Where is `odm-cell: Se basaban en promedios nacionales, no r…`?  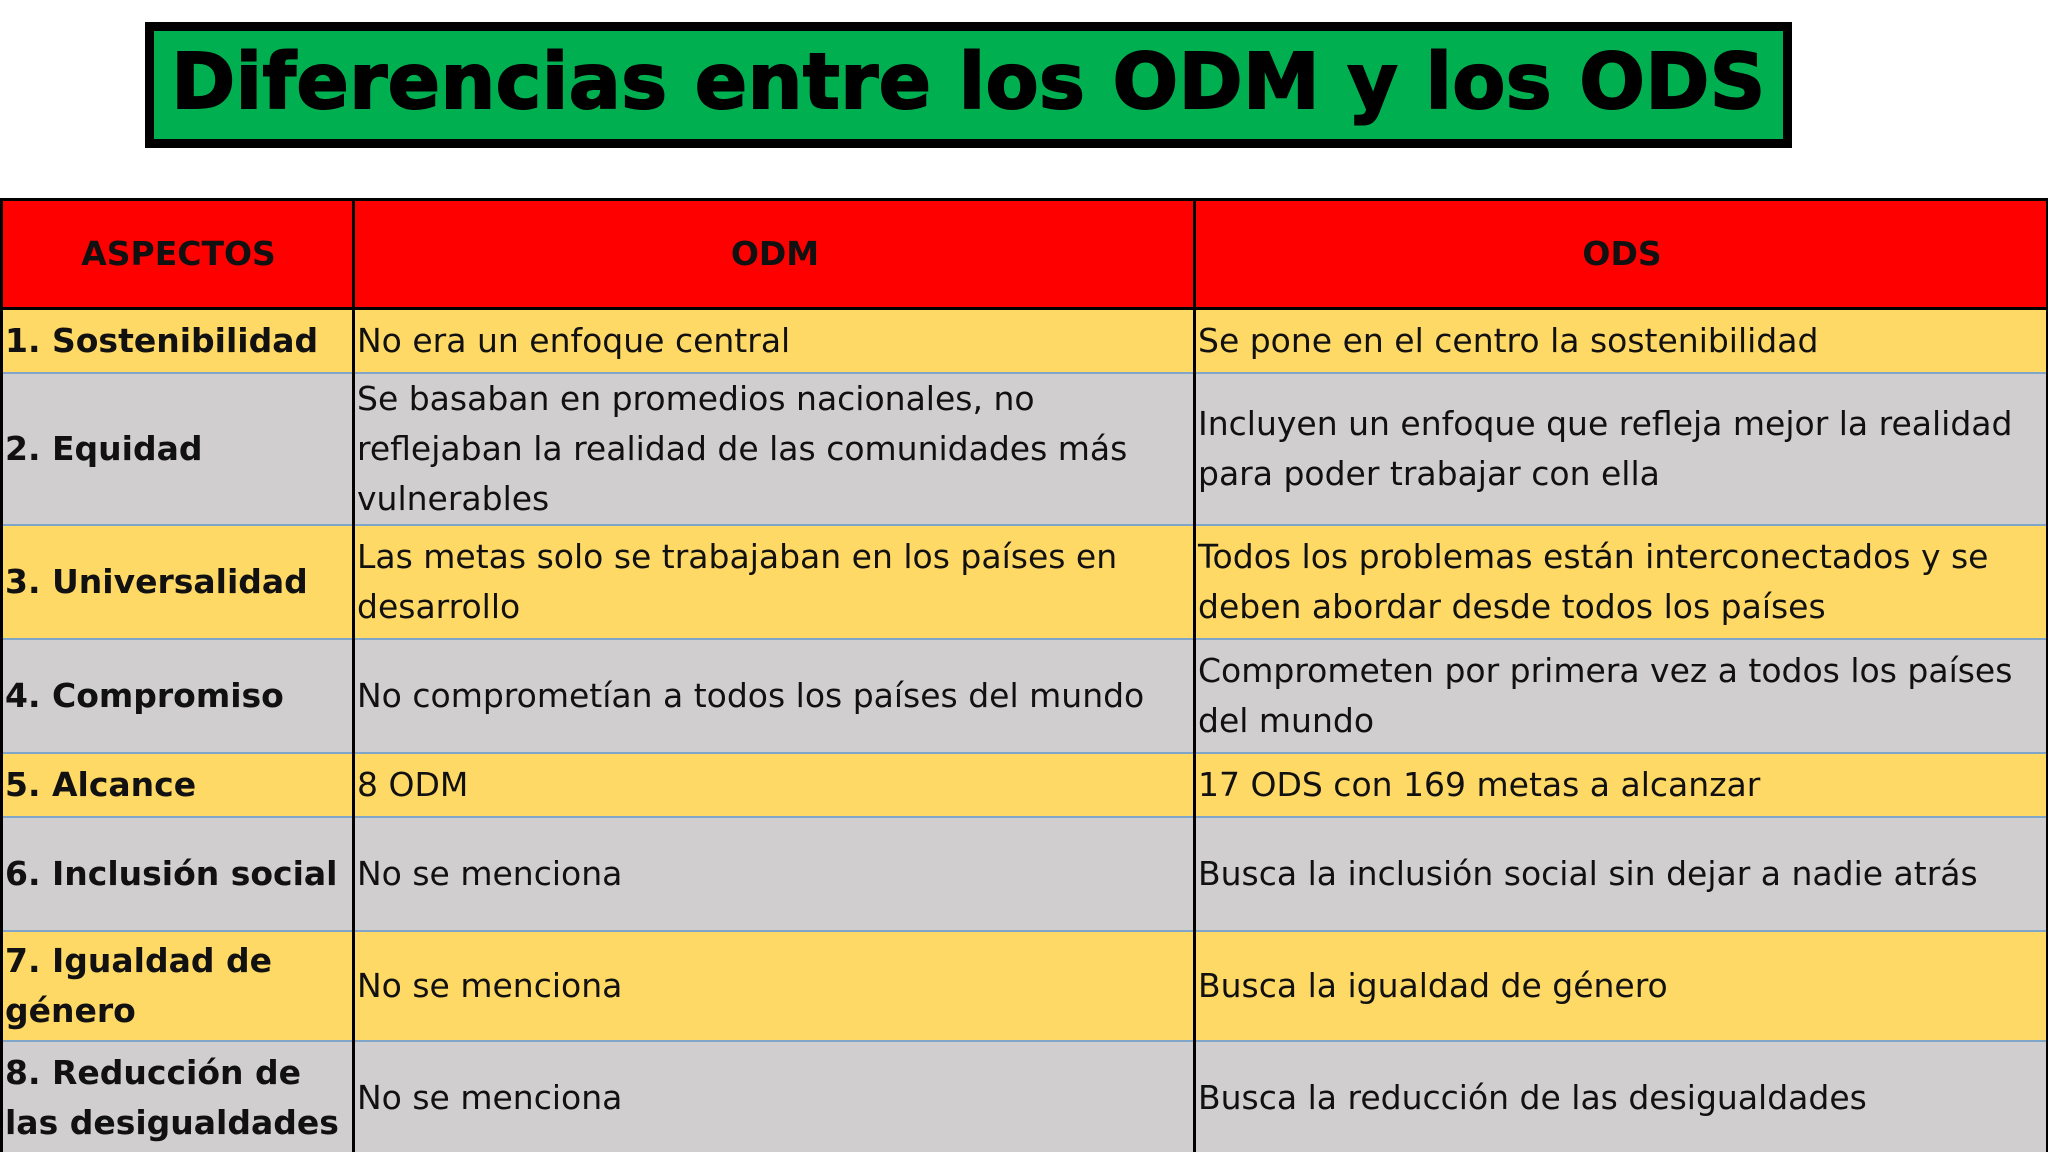
odm-cell: Se basaban en promedios nacionales, no r… is located at coordinates (774, 448).